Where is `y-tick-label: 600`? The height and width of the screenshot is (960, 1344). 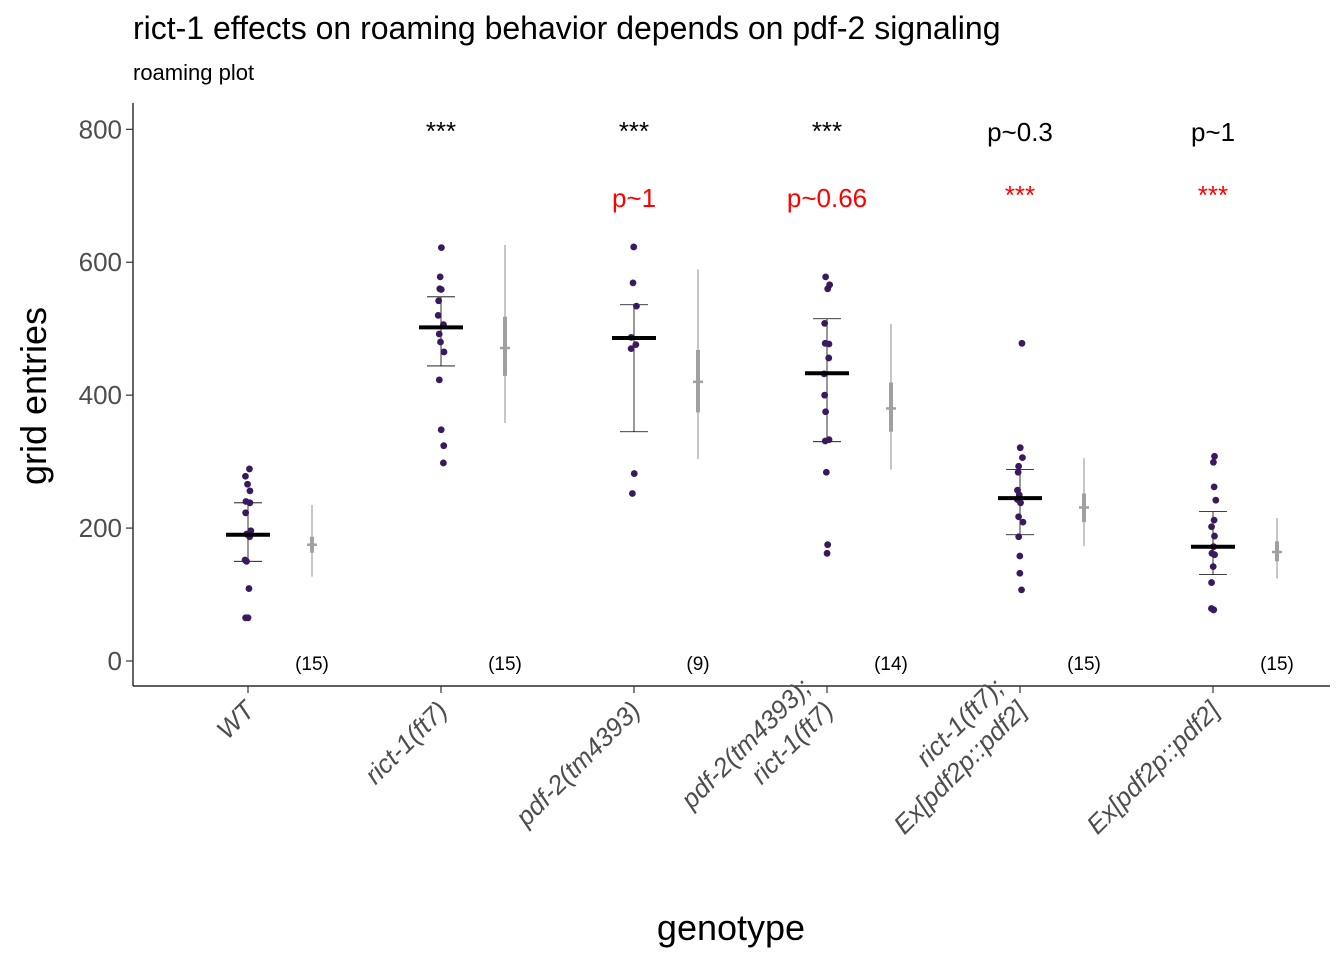
y-tick-label: 600 is located at coordinates (100, 262).